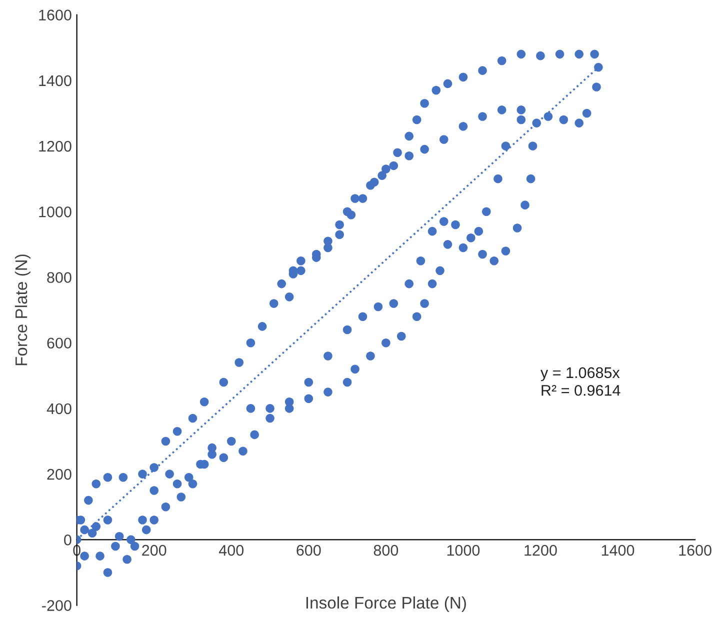  Describe the element at coordinates (55, 15) in the screenshot. I see `y-tick-label: 1600` at that location.